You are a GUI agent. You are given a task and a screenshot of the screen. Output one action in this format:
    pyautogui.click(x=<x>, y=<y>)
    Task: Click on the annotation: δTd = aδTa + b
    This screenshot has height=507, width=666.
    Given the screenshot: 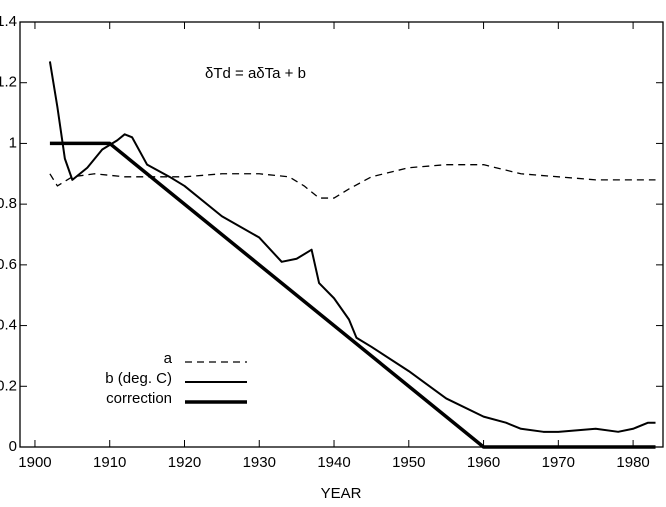 What is the action you would take?
    pyautogui.click(x=255, y=73)
    